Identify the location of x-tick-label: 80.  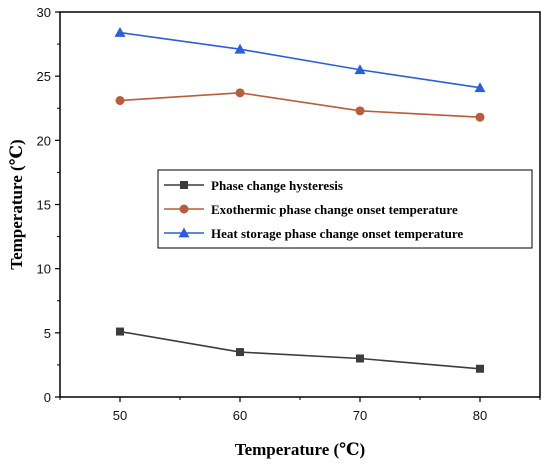
(480, 415).